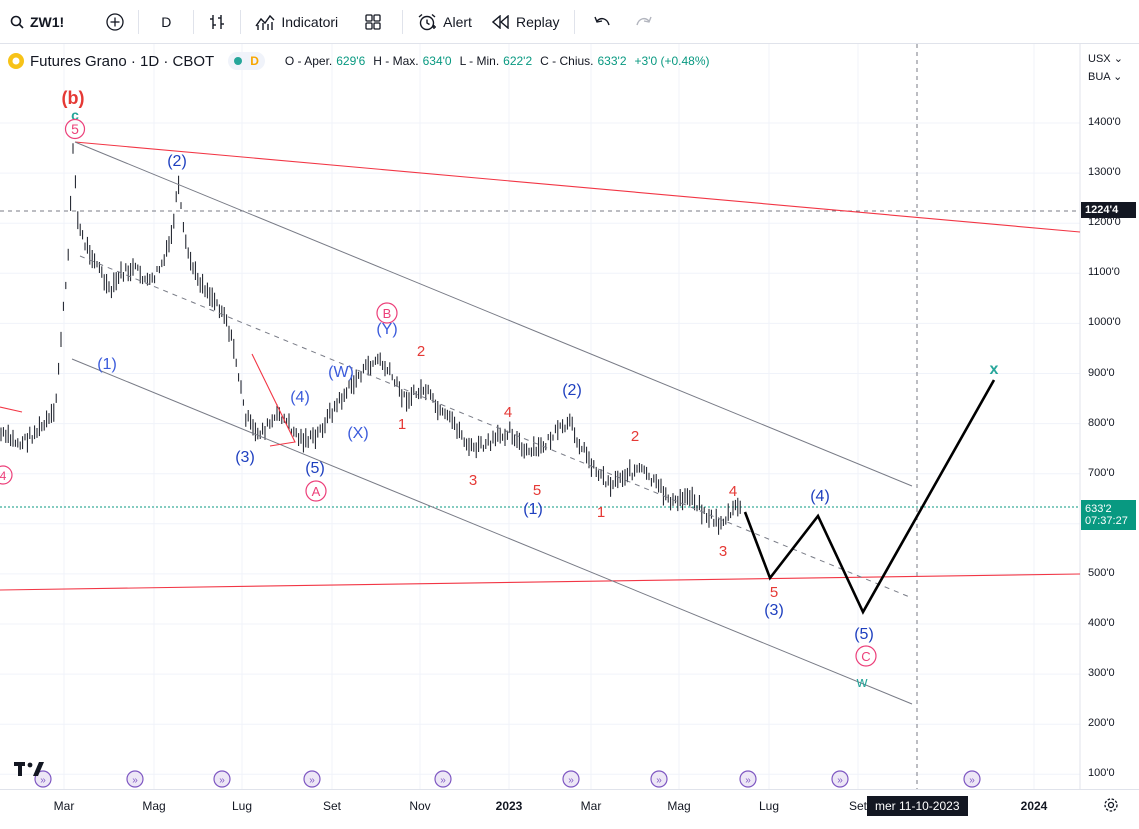 The width and height of the screenshot is (1139, 829). Describe the element at coordinates (567, 61) in the screenshot. I see `close-label: C - Chius.` at that location.